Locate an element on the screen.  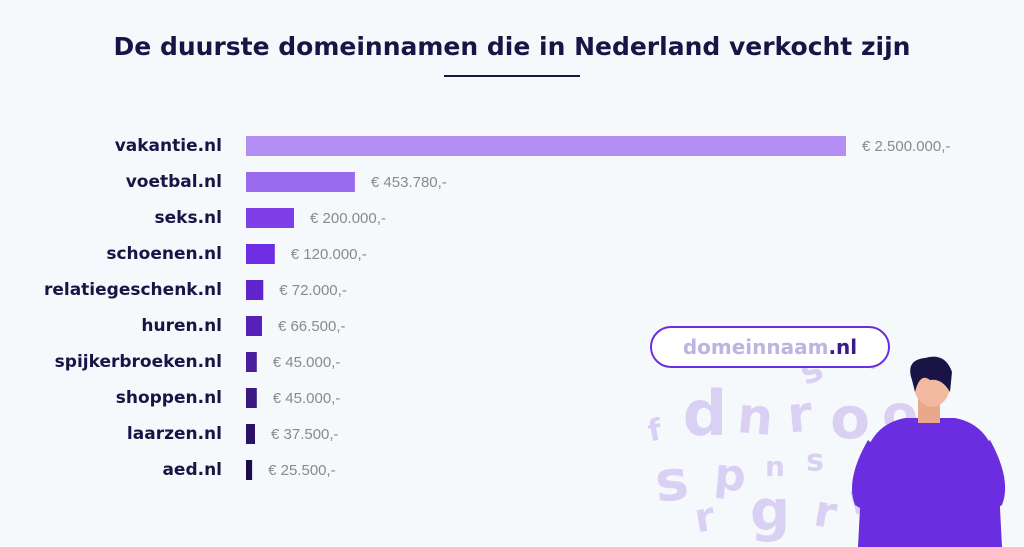
category-label: relatiegeschenk.nl is located at coordinates (133, 290).